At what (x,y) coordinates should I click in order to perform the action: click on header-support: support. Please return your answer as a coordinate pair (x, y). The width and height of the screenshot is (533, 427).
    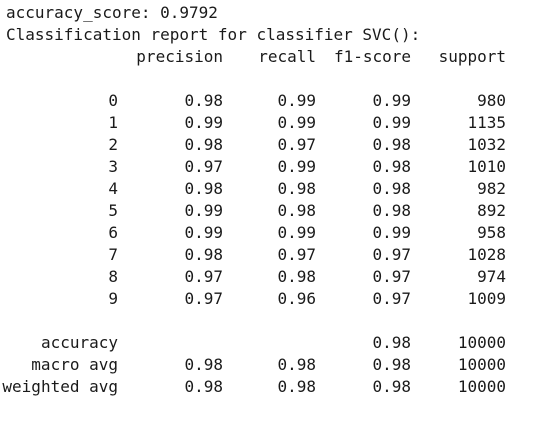
    Looking at the image, I should click on (472, 56).